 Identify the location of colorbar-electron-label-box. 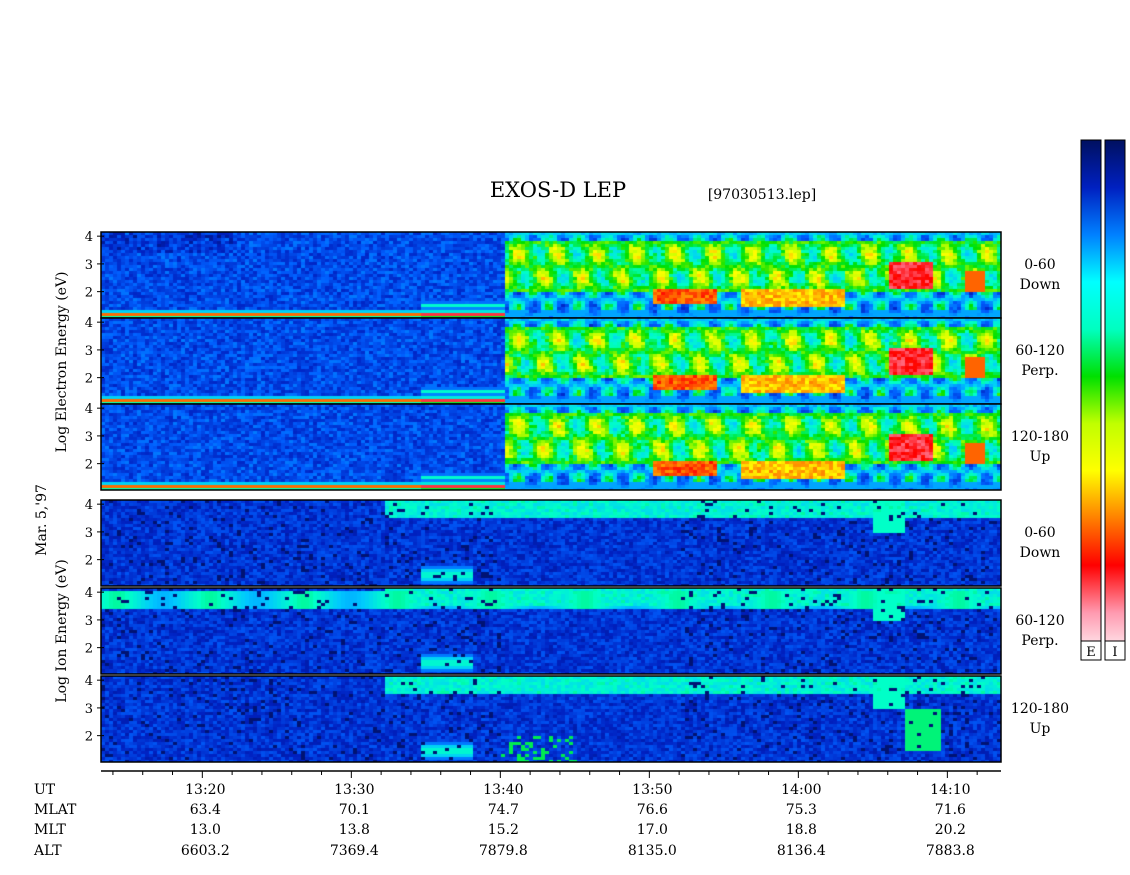
(1091, 650).